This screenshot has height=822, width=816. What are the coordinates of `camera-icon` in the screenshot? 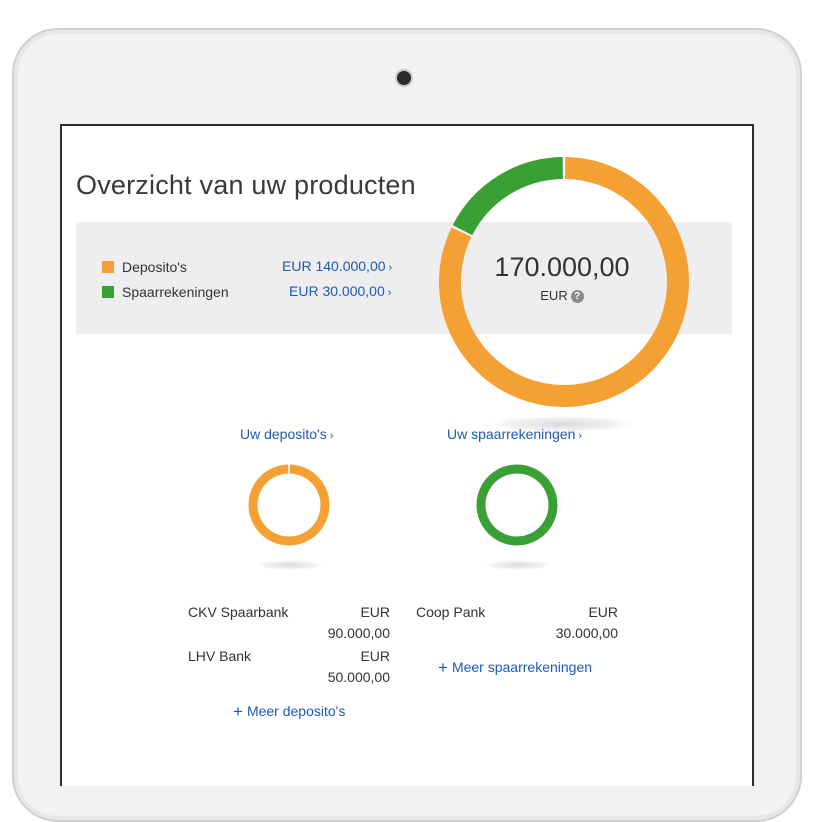 It's located at (404, 78).